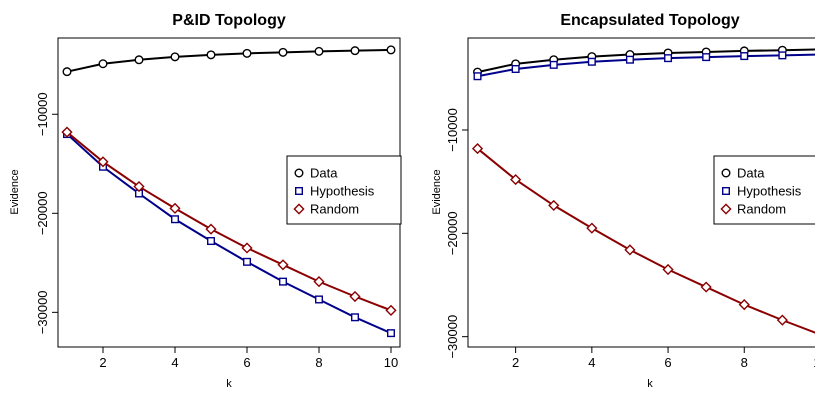  Describe the element at coordinates (649, 20) in the screenshot. I see `chart-title: Encapsulated Topology` at that location.